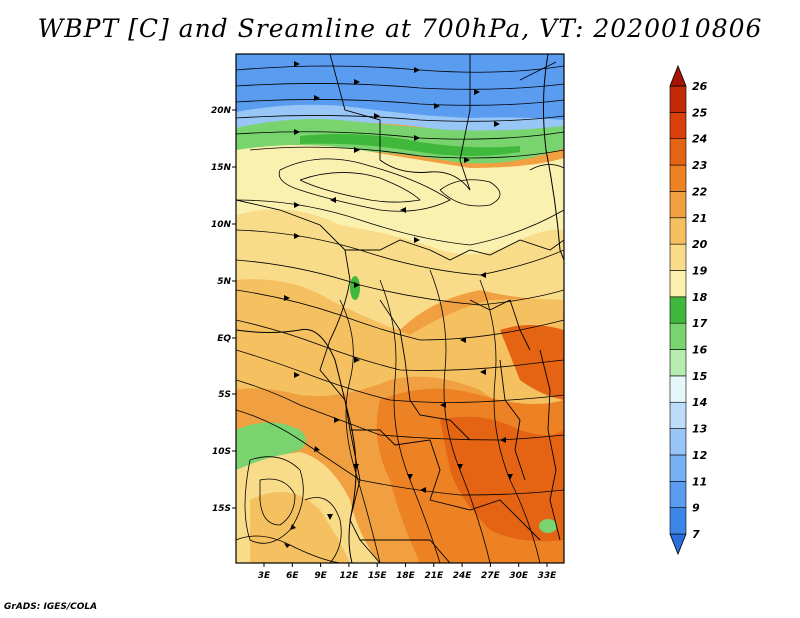 This screenshot has width=800, height=618. What do you see at coordinates (678, 544) in the screenshot?
I see `colorbar-arrow-low` at bounding box center [678, 544].